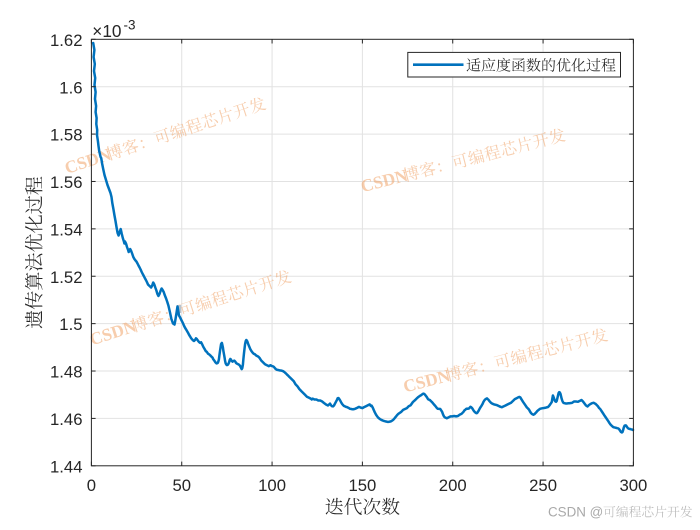 The image size is (700, 530). What do you see at coordinates (66, 277) in the screenshot?
I see `svg-text: 1.52` at bounding box center [66, 277].